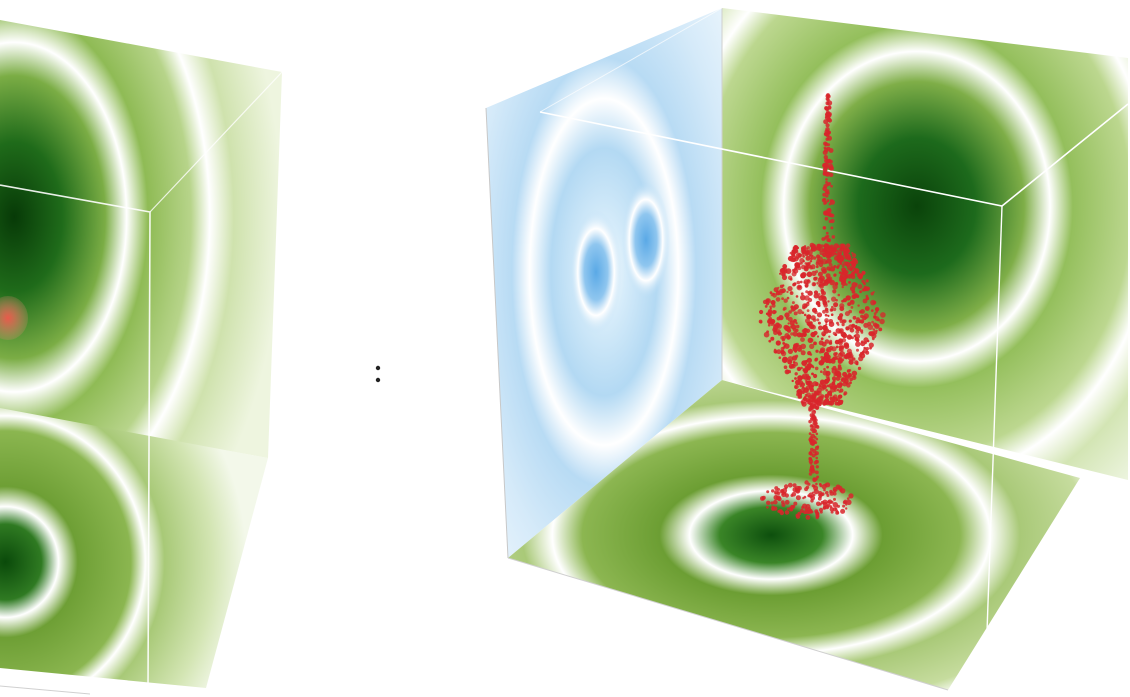 Image resolution: width=1130 pixels, height=697 pixels. Describe the element at coordinates (378, 374) in the screenshot. I see `drag-handle-icon` at that location.